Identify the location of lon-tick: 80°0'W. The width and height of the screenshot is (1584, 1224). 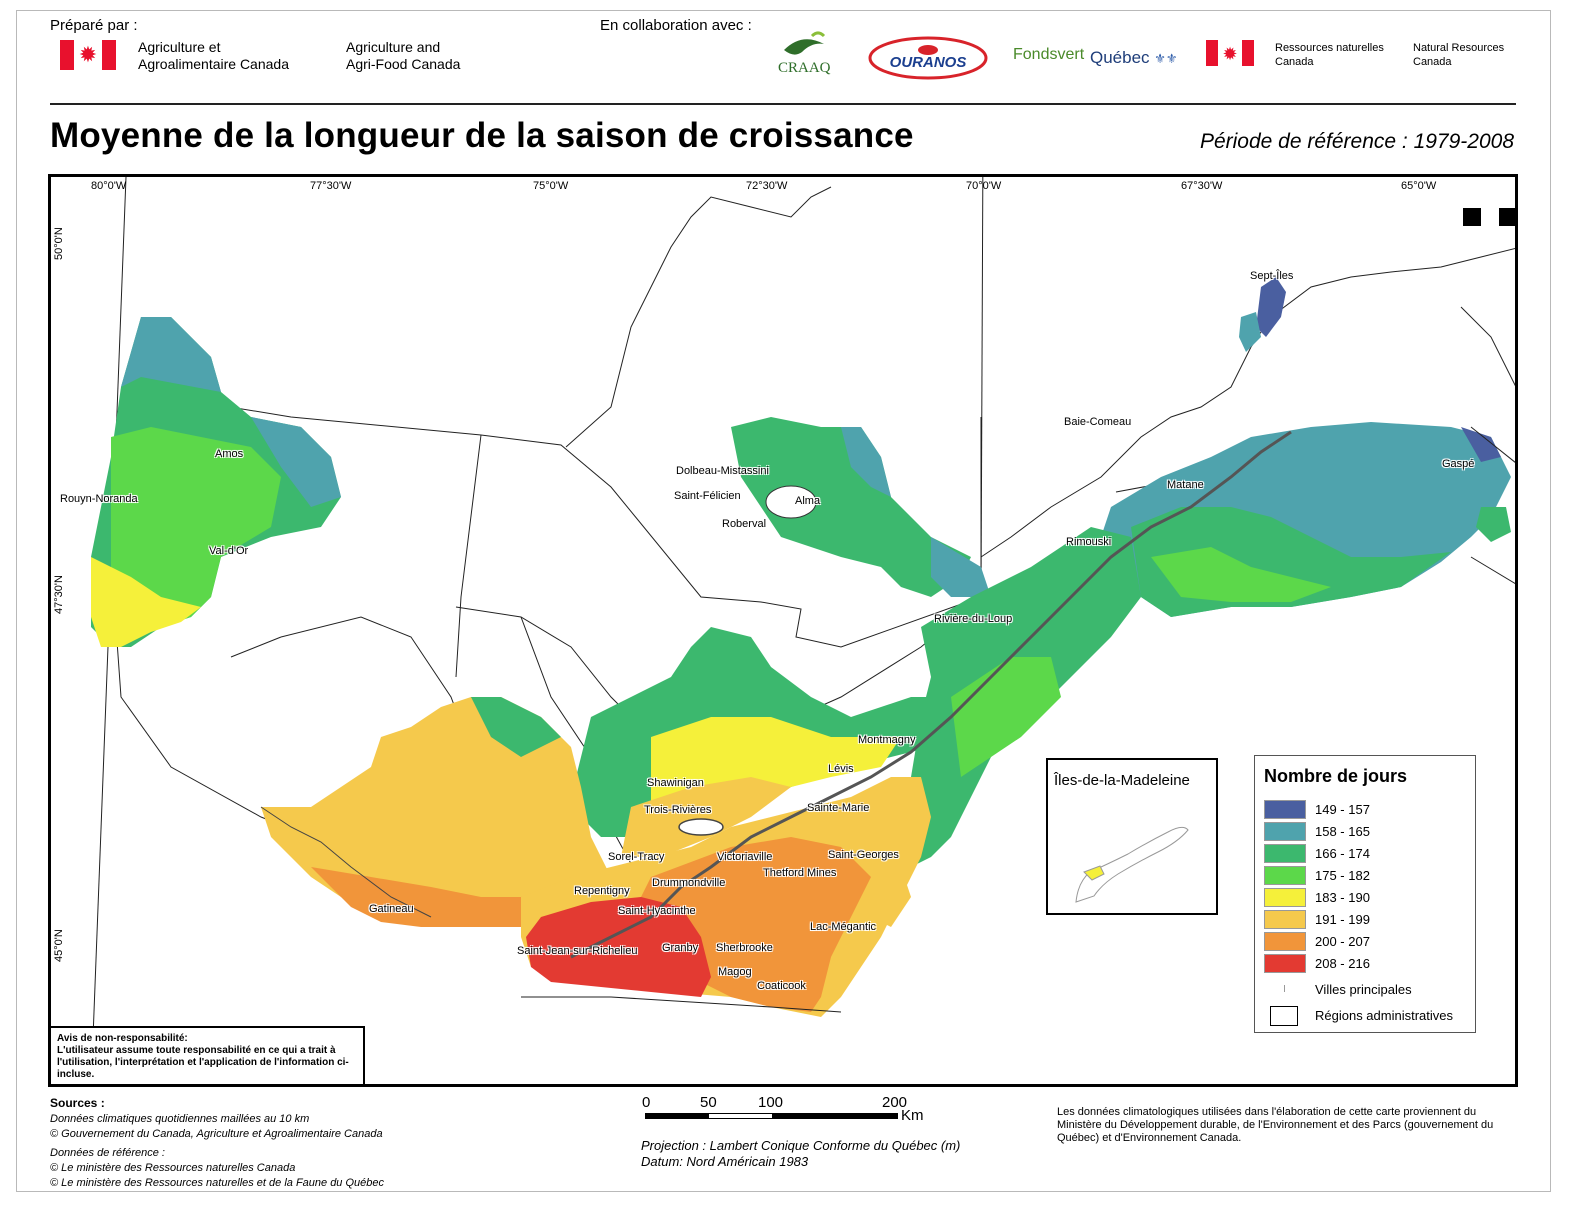
(109, 186).